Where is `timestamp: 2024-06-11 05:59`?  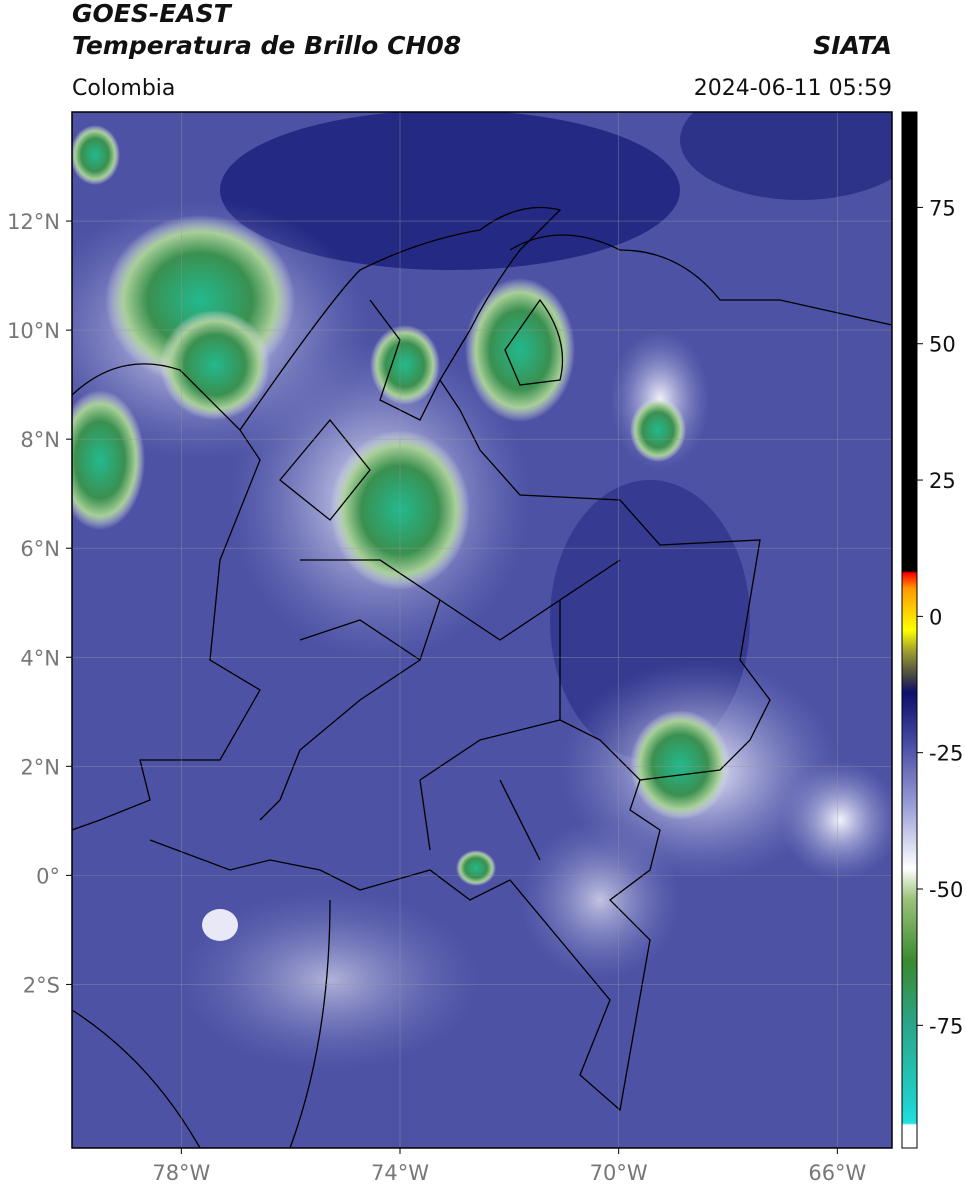 timestamp: 2024-06-11 05:59 is located at coordinates (793, 88).